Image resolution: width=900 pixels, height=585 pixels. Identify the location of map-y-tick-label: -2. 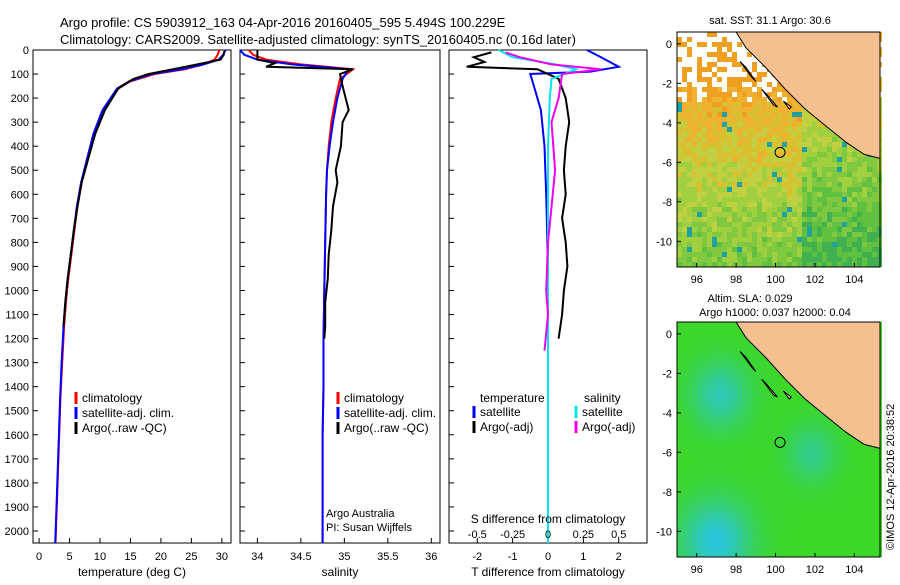
(667, 84).